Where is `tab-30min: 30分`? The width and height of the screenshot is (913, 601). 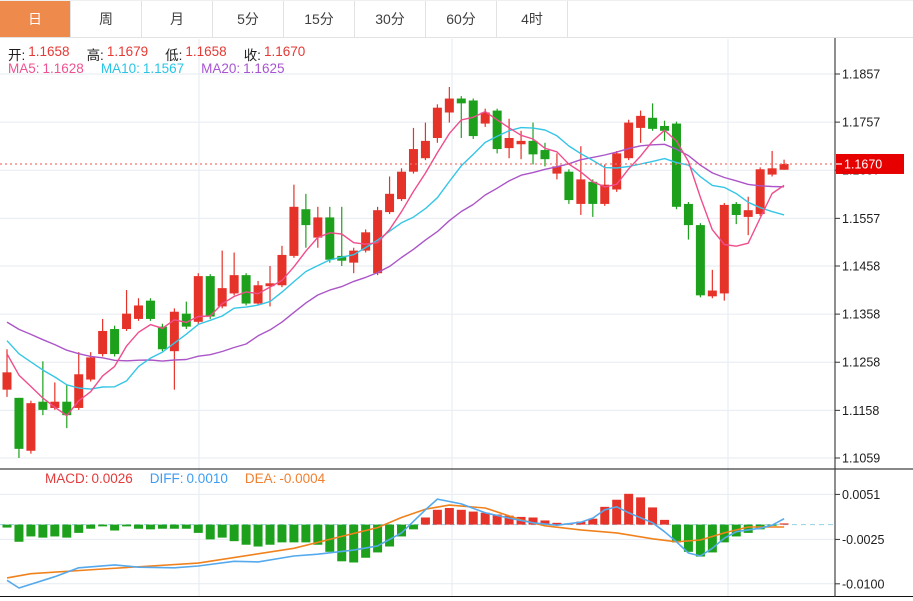
tab-30min: 30分 is located at coordinates (390, 19).